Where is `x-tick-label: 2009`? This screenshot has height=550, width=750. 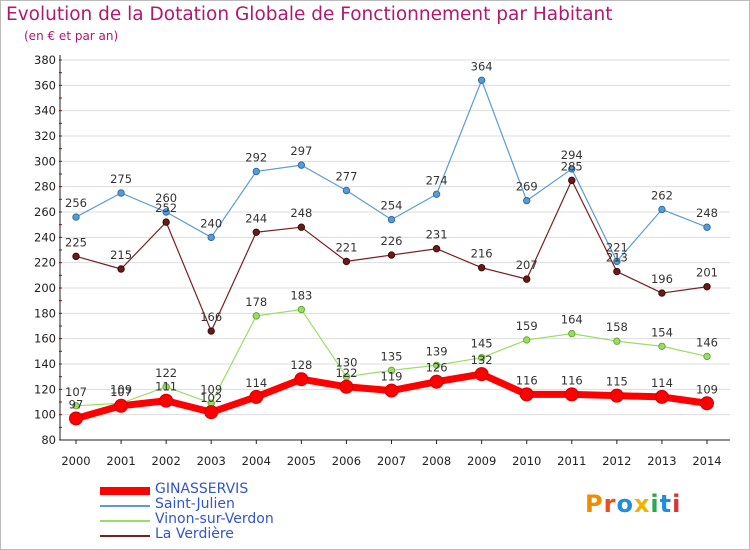 x-tick-label: 2009 is located at coordinates (481, 461).